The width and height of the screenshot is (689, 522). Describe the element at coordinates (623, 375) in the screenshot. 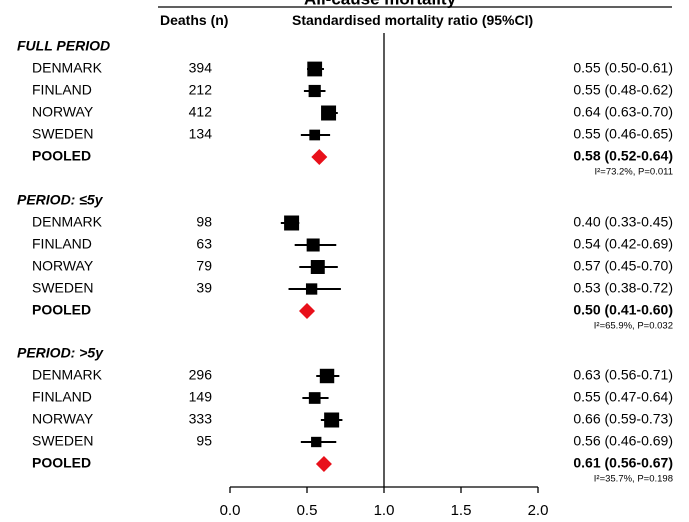

I see `smr-ci-label: 0.63 (0.56-0.71)` at that location.